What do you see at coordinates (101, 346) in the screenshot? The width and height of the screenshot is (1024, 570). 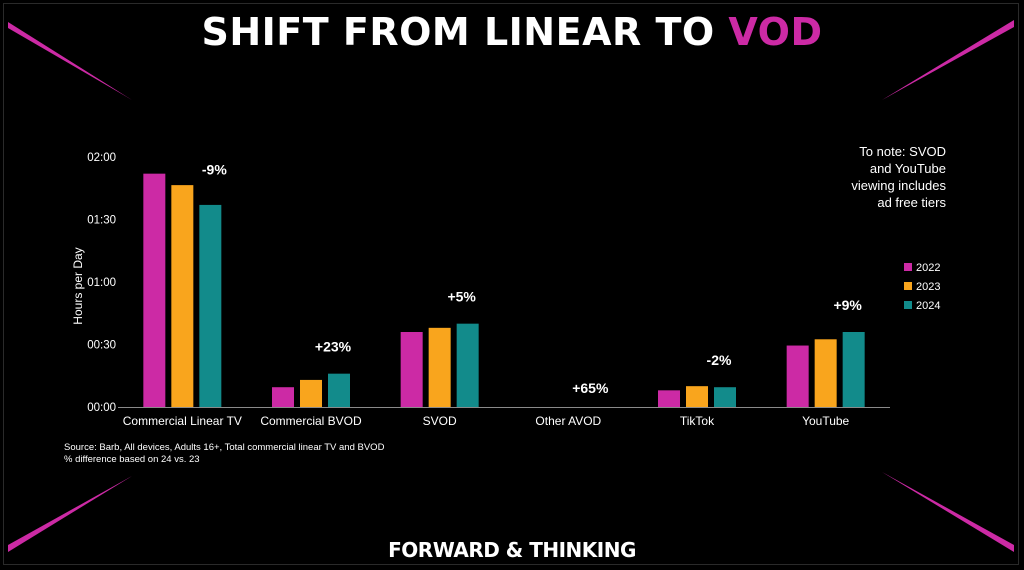 I see `y-tick-label: 00:30` at bounding box center [101, 346].